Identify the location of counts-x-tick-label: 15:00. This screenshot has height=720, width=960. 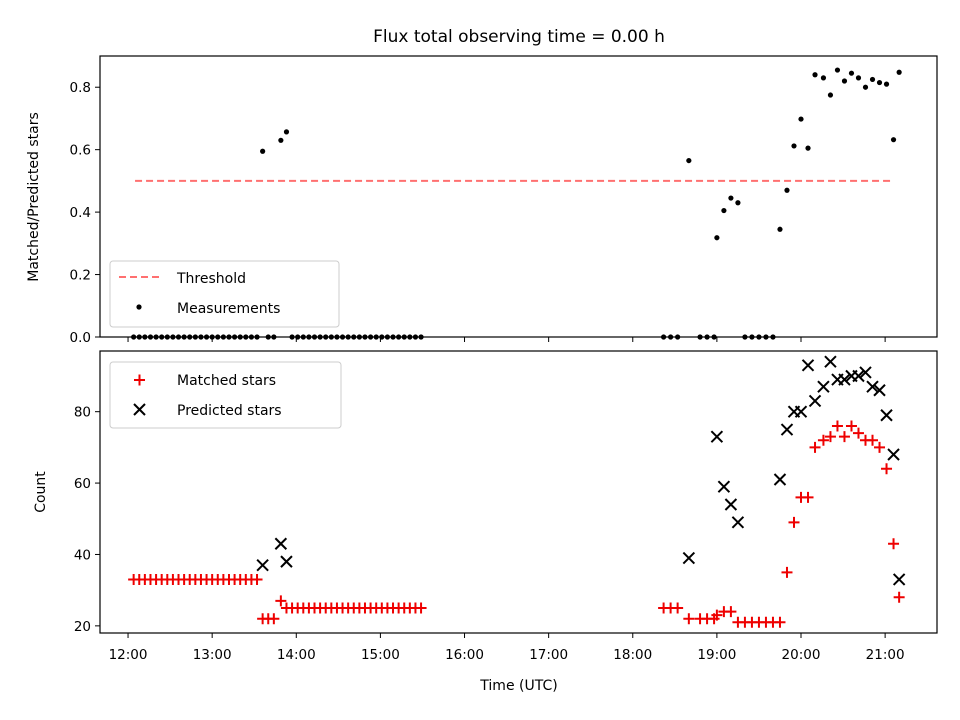
(380, 655).